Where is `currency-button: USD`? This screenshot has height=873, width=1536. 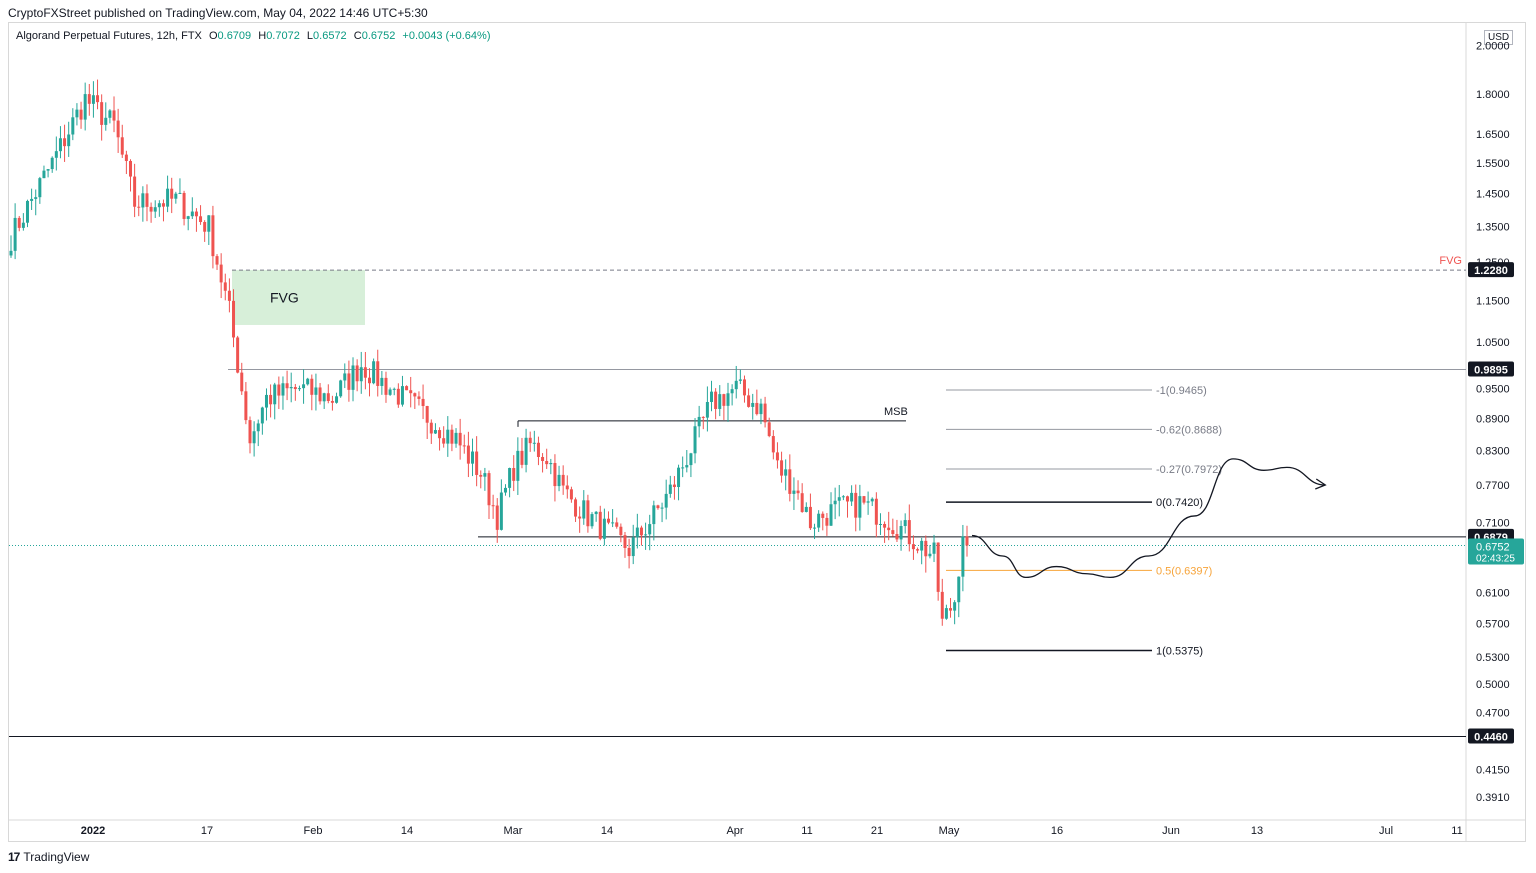
currency-button: USD is located at coordinates (1499, 37).